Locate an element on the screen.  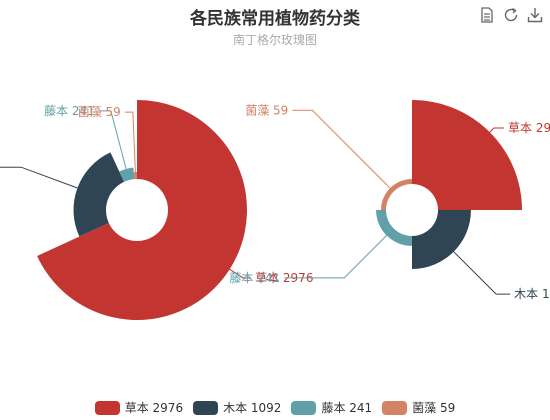
slice-label: 木本 1092 is located at coordinates (532, 294).